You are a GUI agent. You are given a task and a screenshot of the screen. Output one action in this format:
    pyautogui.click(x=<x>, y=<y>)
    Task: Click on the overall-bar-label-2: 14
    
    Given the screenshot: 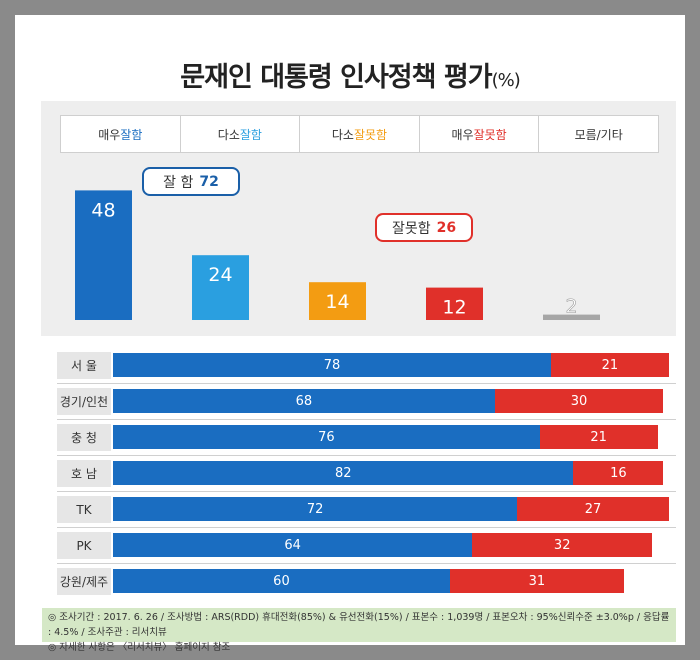 What is the action you would take?
    pyautogui.click(x=337, y=302)
    